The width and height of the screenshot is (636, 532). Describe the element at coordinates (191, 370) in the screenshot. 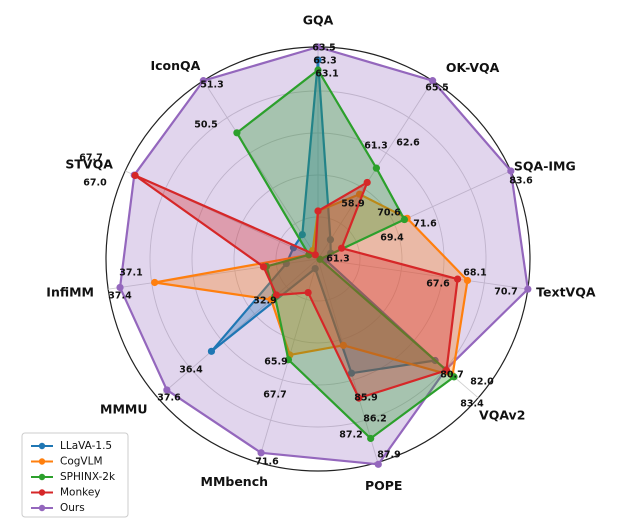

I see `value-label: 36.4` at that location.